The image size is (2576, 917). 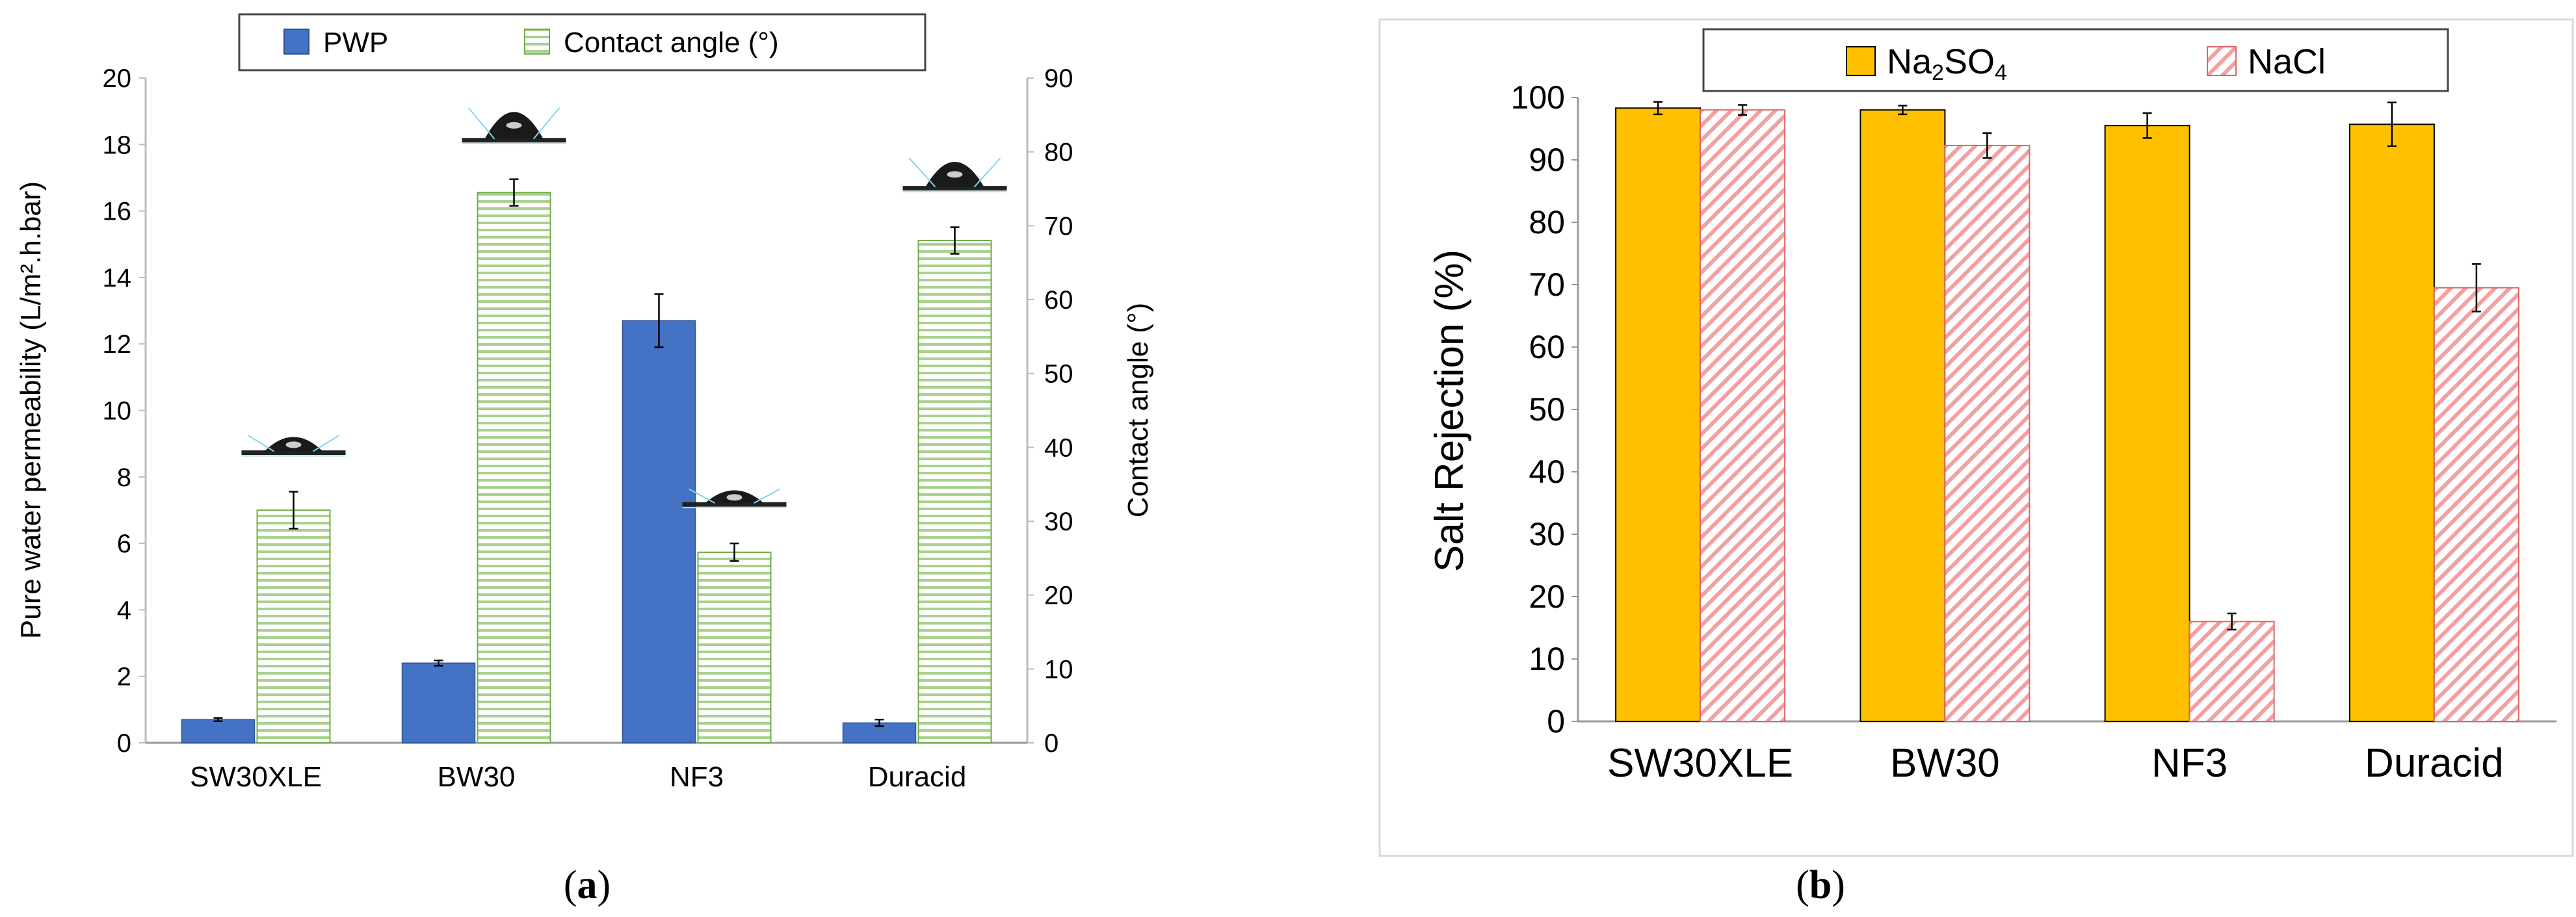 I want to click on y-tick-label-left-a: 2, so click(x=124, y=677).